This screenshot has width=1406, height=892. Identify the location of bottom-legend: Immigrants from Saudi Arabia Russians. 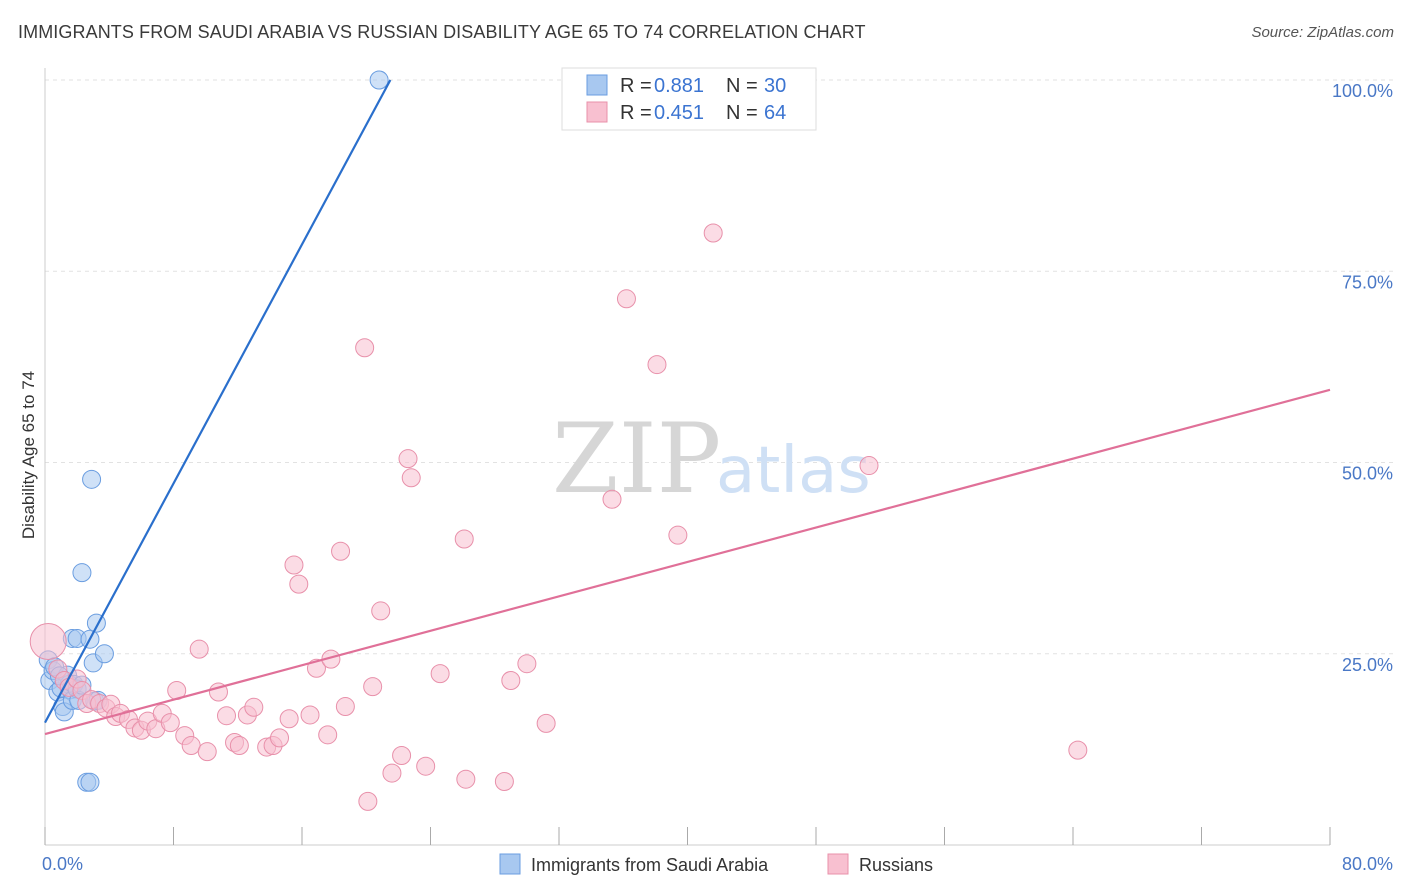
(716, 864).